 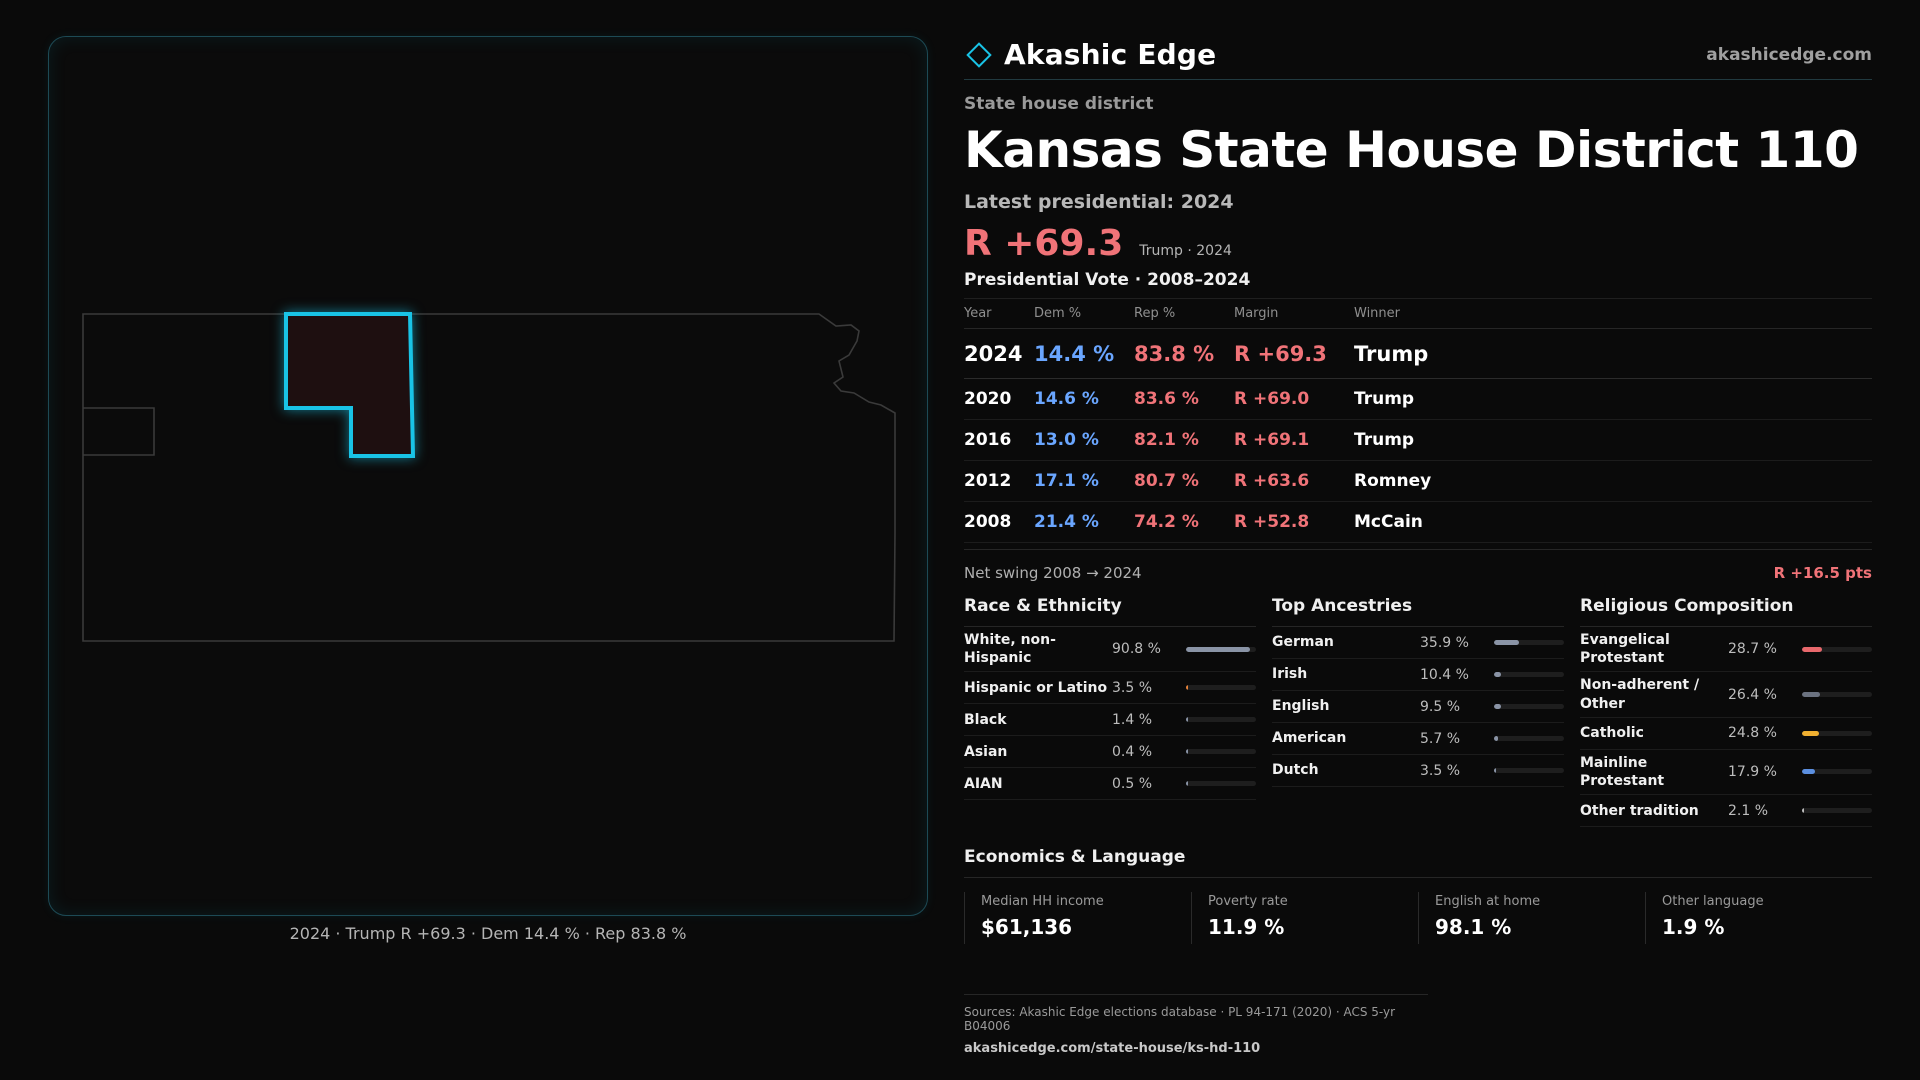 I want to click on list-item: German 35.9 %, so click(x=1418, y=643).